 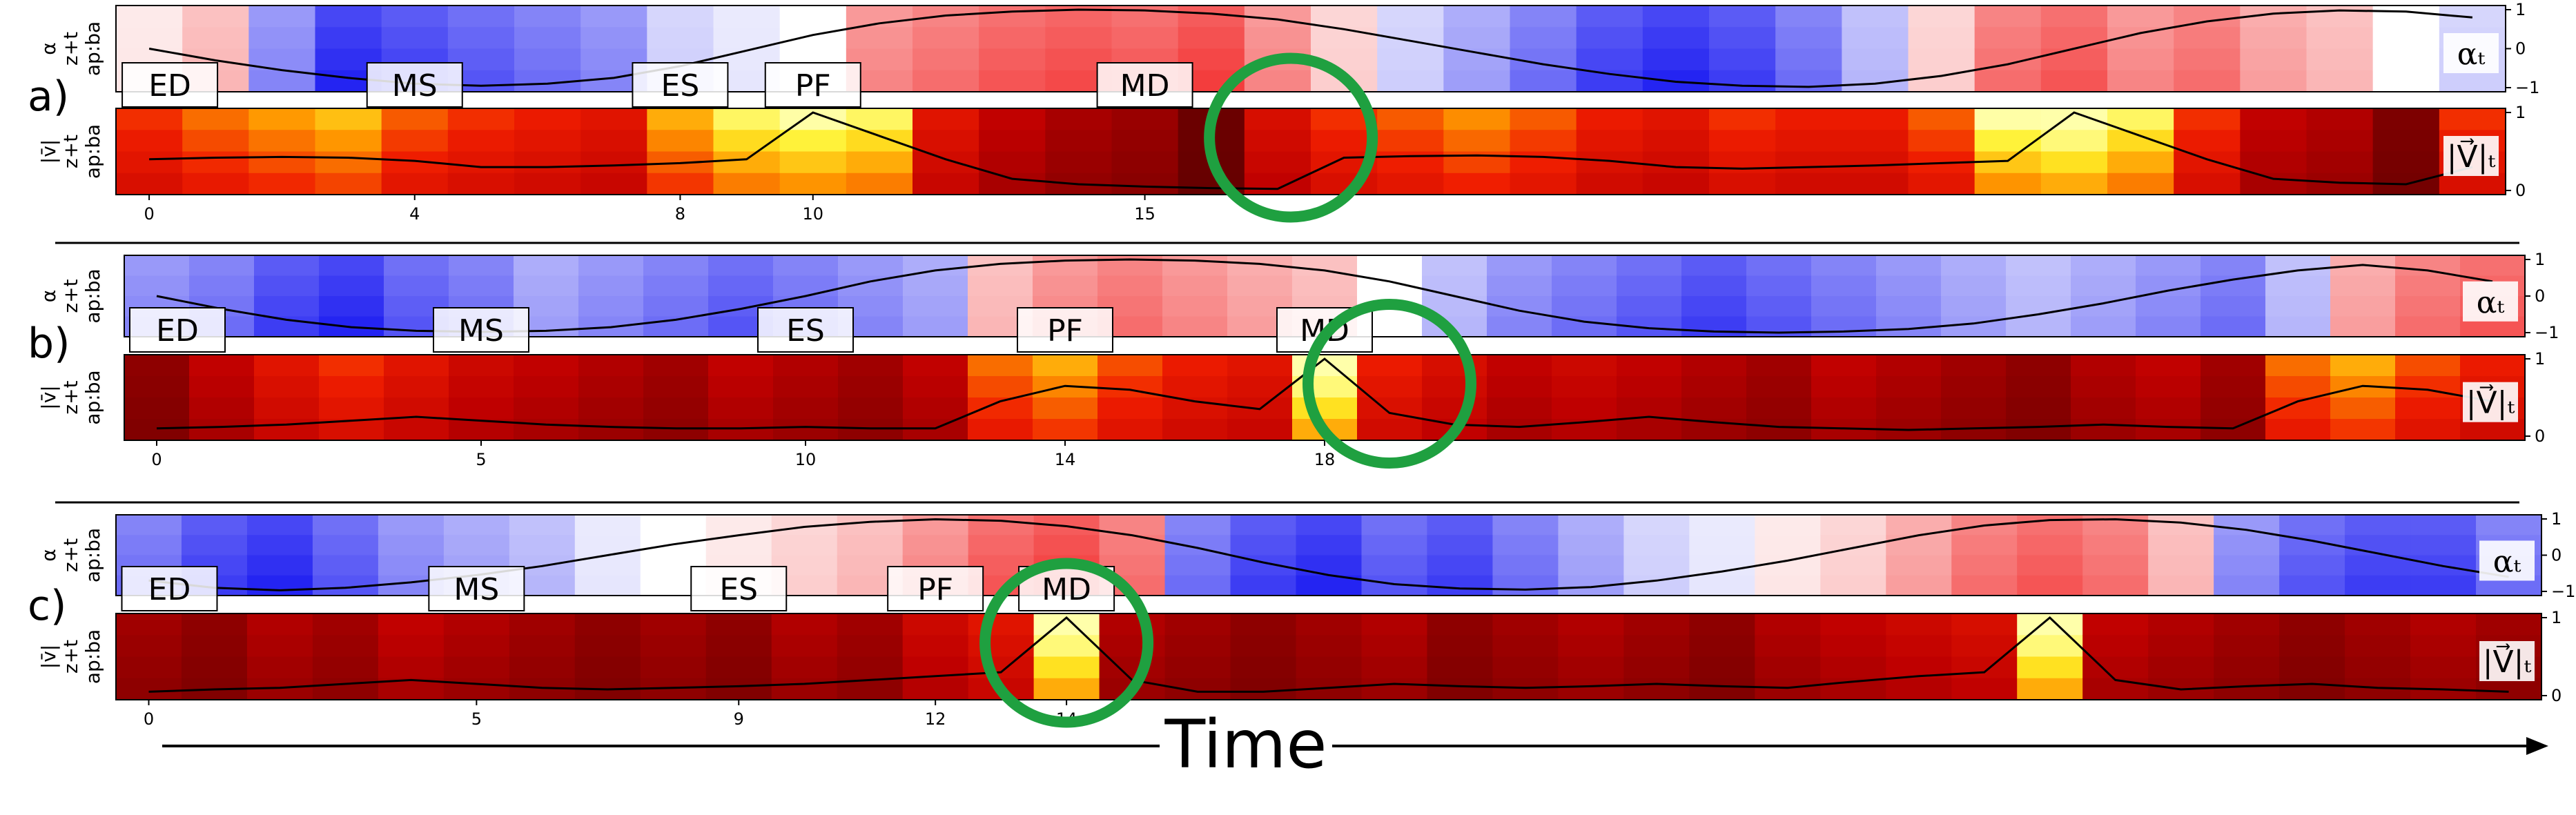 I want to click on highlight-circle, so click(x=1389, y=384).